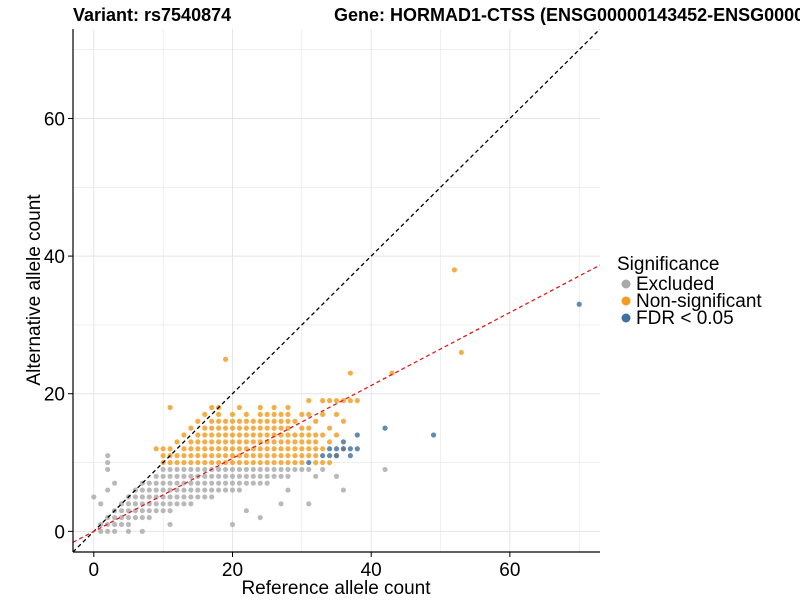 The image size is (800, 600). Describe the element at coordinates (152, 15) in the screenshot. I see `chart-title-variant: Variant: rs7540874` at that location.